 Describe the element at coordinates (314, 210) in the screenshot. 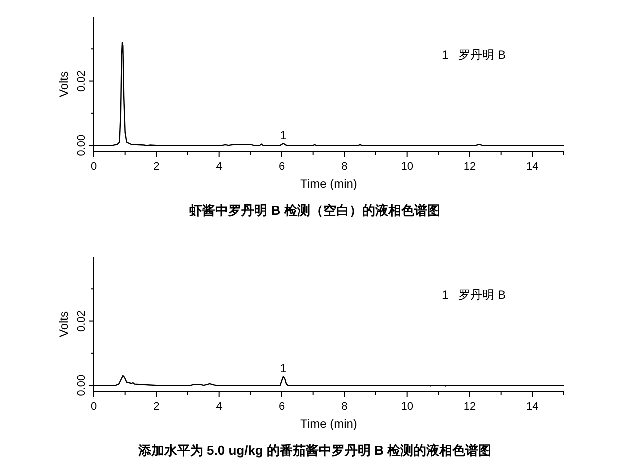

I see `text: 虾酱中罗丹明 B 检测（空白）的液相色谱图` at that location.